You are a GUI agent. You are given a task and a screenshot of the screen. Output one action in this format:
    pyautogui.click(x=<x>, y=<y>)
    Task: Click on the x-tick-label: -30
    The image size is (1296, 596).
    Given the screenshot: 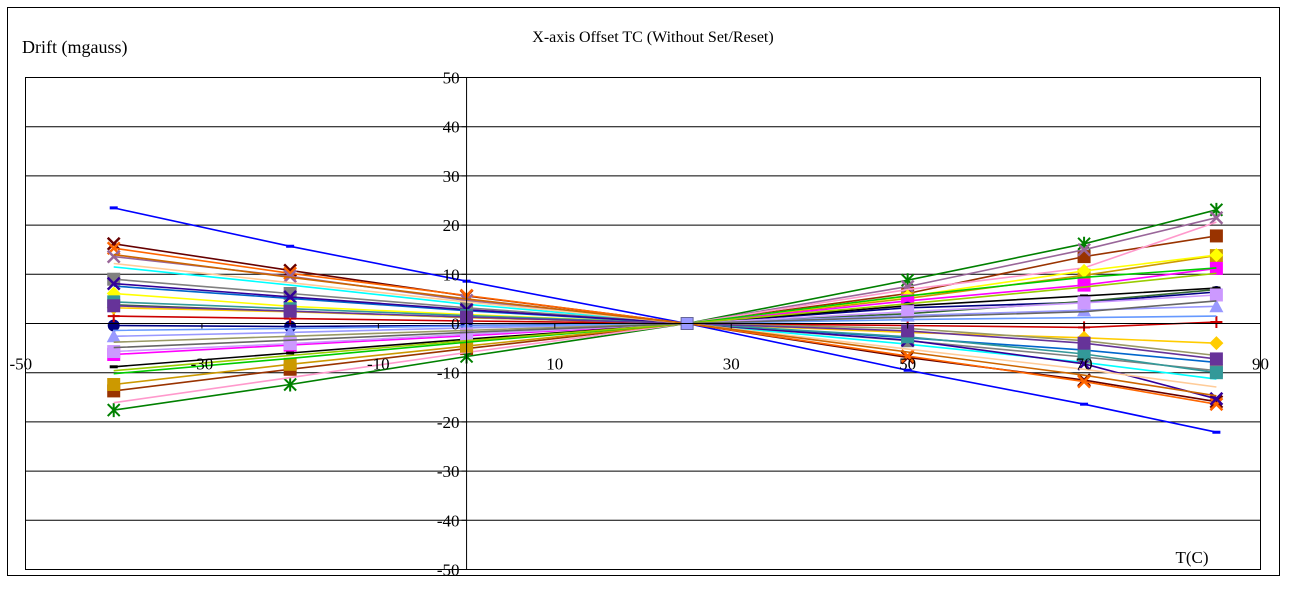 What is the action you would take?
    pyautogui.click(x=202, y=364)
    